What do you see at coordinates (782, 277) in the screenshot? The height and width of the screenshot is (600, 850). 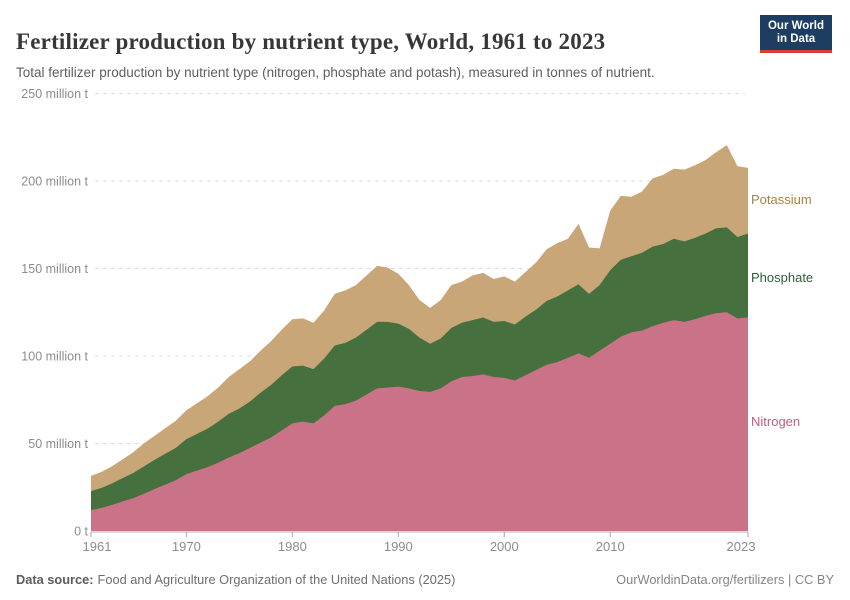 I see `series-label-phosphate: Phosphate` at bounding box center [782, 277].